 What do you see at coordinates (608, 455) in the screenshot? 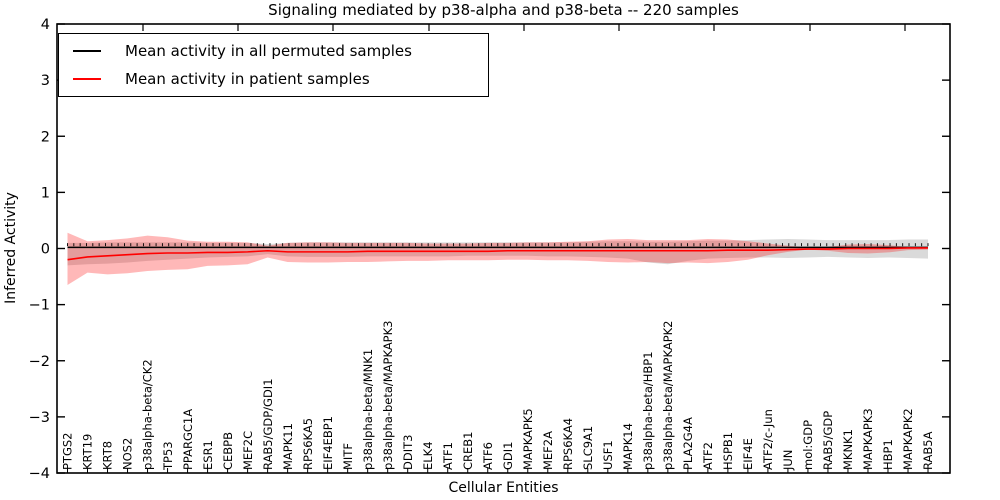
I see `x-category-label: USF1` at bounding box center [608, 455].